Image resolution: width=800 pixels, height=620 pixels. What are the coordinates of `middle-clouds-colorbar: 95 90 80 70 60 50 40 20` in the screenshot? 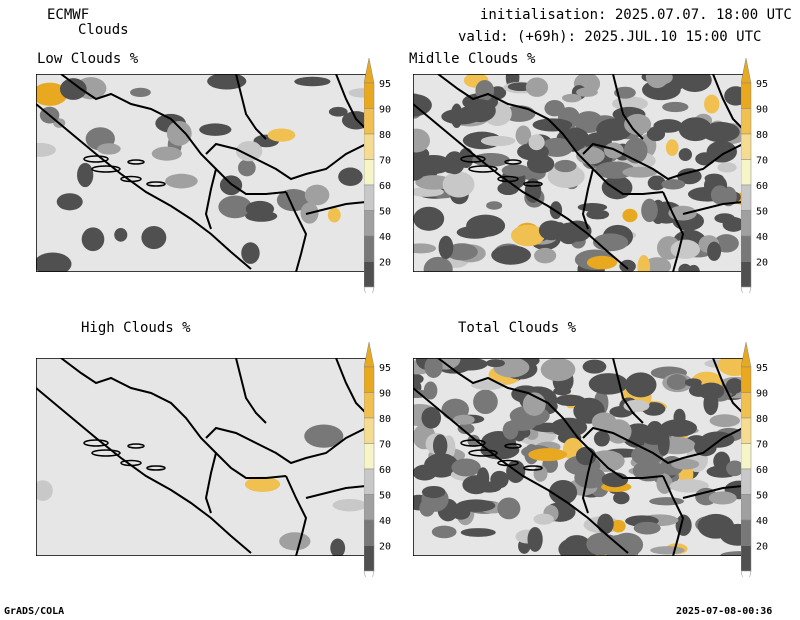 It's located at (761, 175).